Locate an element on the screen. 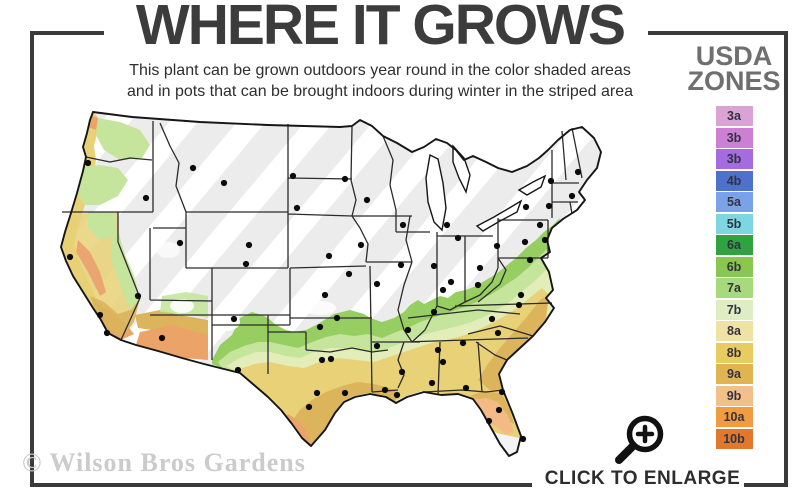 The height and width of the screenshot is (500, 800). lake-huron is located at coordinates (461, 169).